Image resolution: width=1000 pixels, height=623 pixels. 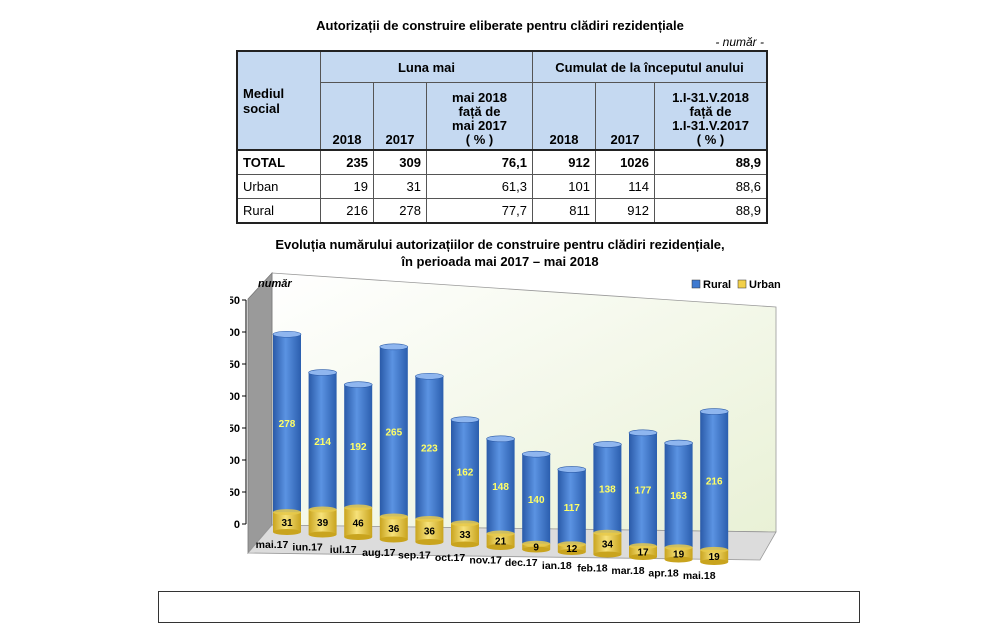 I want to click on data-label-rural: 214, so click(x=322, y=442).